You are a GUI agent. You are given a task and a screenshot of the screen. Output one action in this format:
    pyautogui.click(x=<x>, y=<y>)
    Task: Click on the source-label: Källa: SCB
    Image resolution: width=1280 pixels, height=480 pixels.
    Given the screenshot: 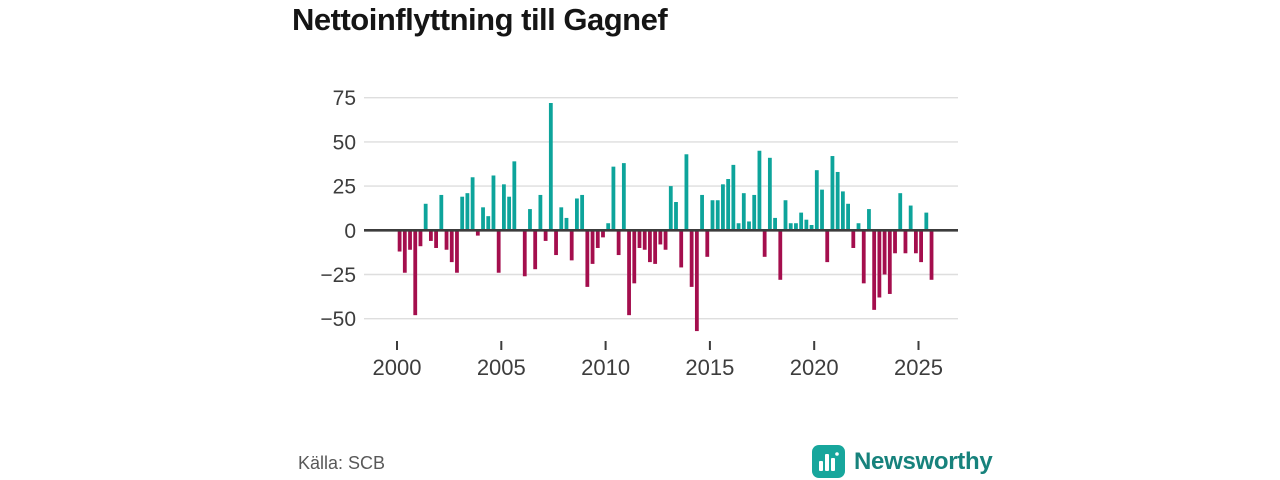 What is the action you would take?
    pyautogui.click(x=342, y=463)
    